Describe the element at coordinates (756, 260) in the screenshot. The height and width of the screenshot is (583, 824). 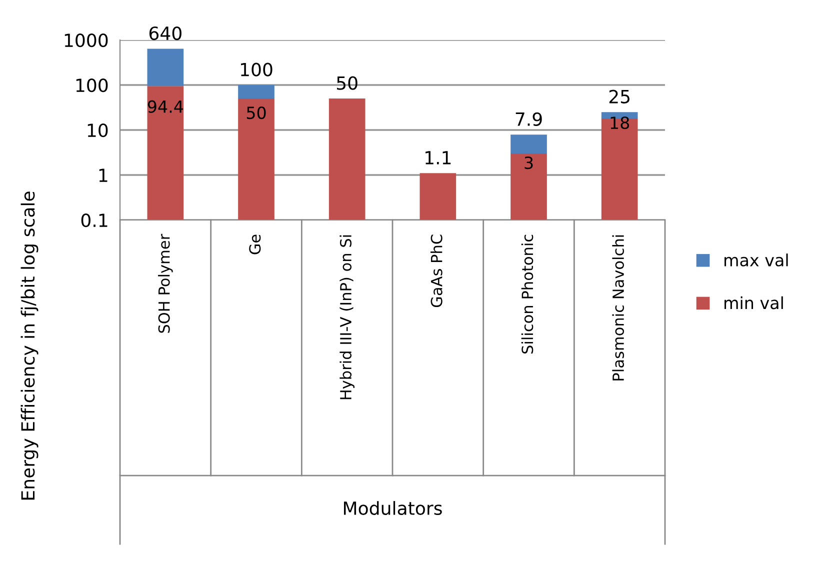
I see `legend-label: max val` at that location.